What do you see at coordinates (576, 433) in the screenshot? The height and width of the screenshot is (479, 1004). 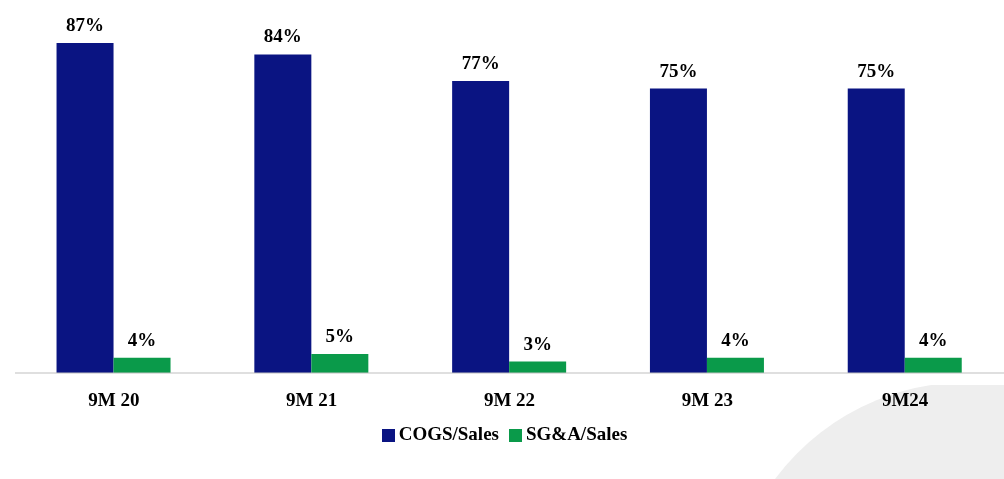 I see `legend-label: SG&A/Sales` at bounding box center [576, 433].